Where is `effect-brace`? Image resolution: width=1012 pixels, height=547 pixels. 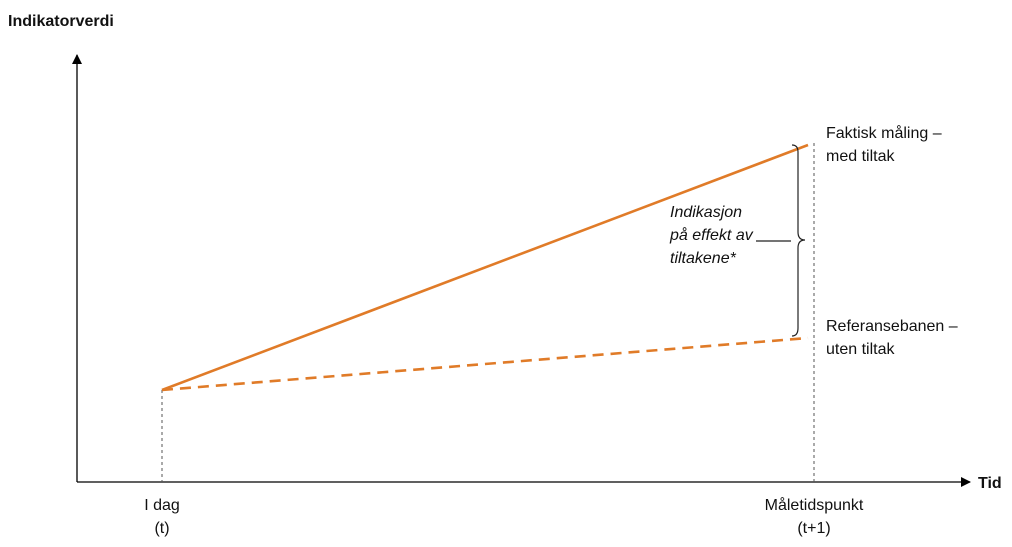
effect-brace is located at coordinates (798, 240).